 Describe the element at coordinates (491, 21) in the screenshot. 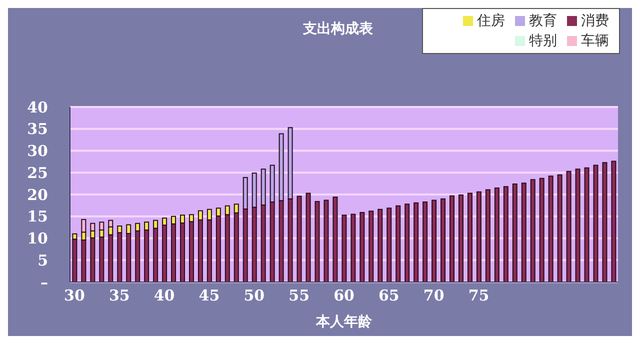

I see `legend-label: 住房` at that location.